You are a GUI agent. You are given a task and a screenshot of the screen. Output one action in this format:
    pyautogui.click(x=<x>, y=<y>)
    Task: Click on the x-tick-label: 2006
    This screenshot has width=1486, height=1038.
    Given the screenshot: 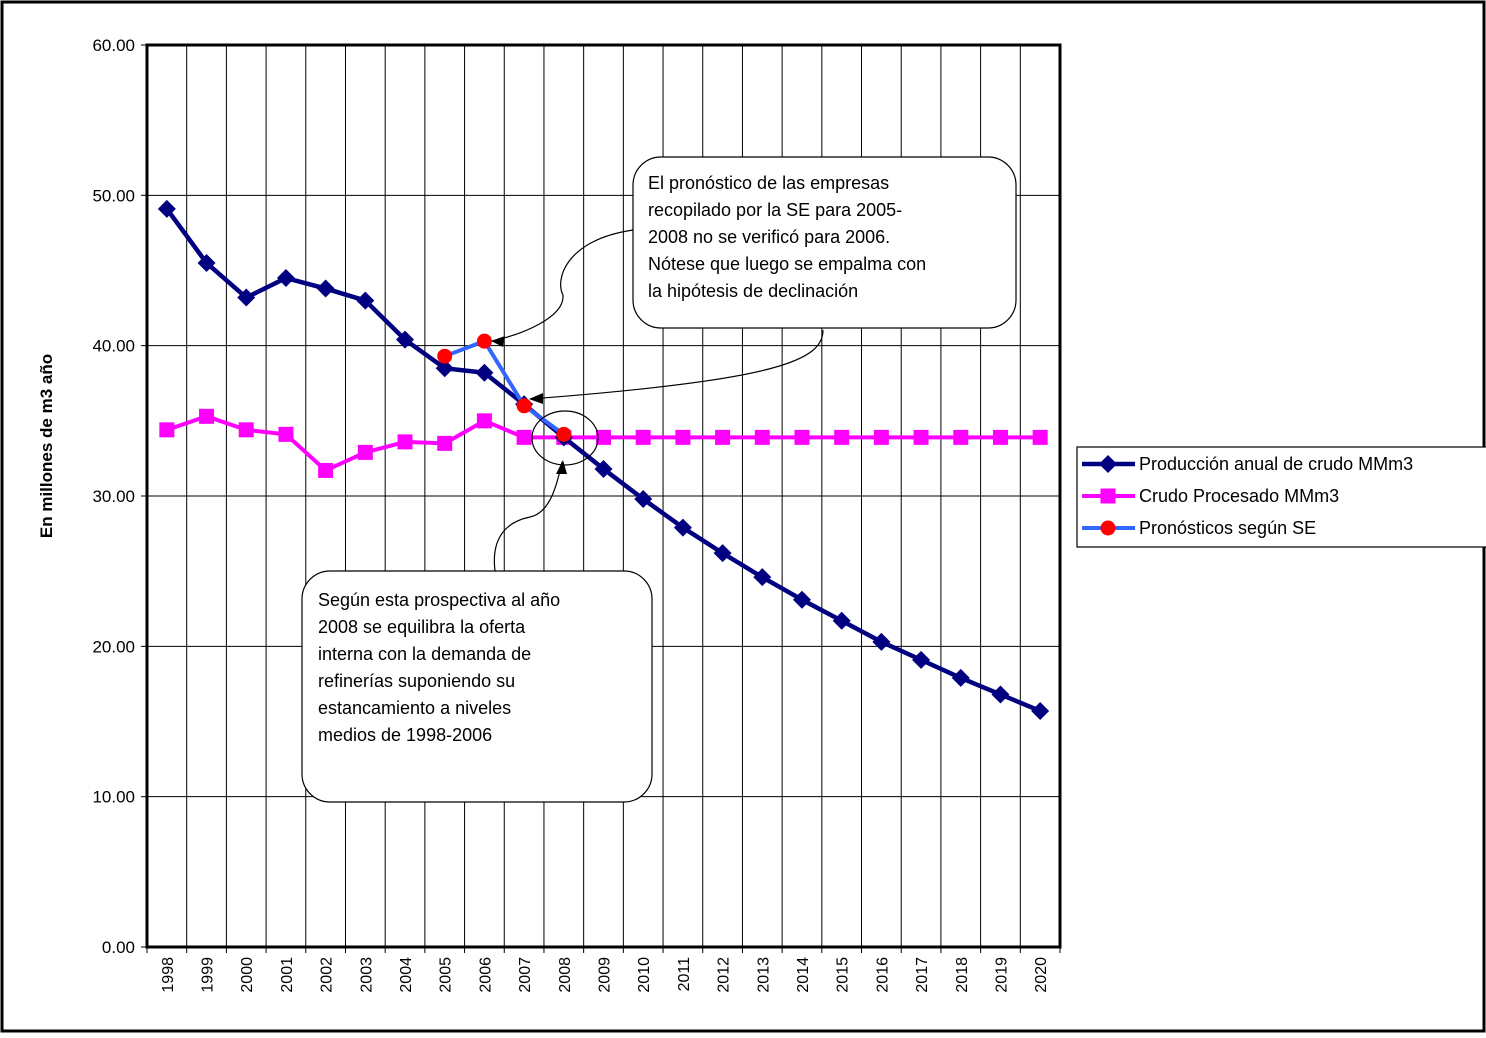 What is the action you would take?
    pyautogui.click(x=485, y=975)
    